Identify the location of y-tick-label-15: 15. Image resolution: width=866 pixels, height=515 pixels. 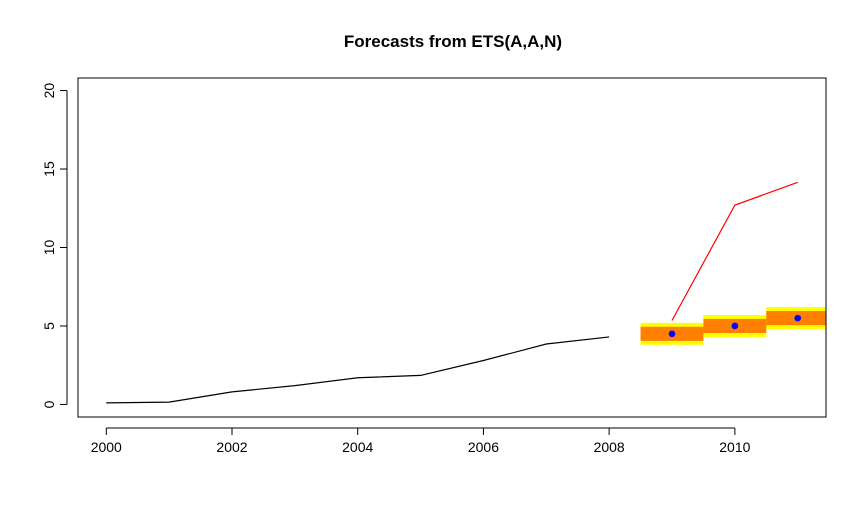
(49, 169).